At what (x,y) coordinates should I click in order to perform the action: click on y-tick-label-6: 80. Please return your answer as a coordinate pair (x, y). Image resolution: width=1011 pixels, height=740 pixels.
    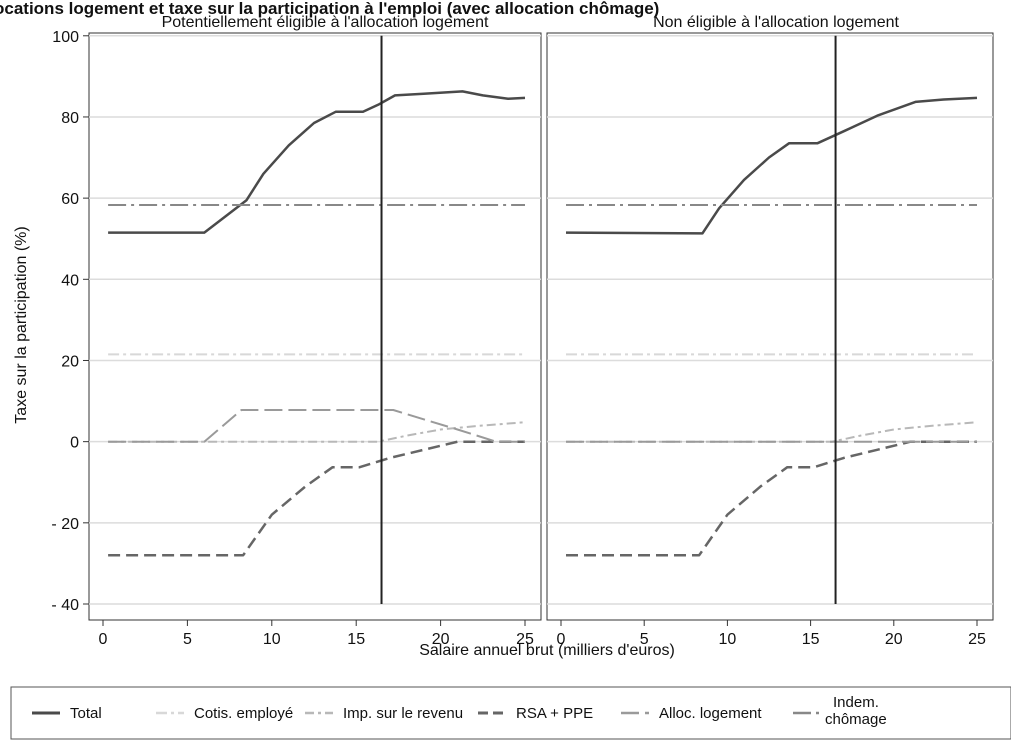
    Looking at the image, I should click on (70, 118).